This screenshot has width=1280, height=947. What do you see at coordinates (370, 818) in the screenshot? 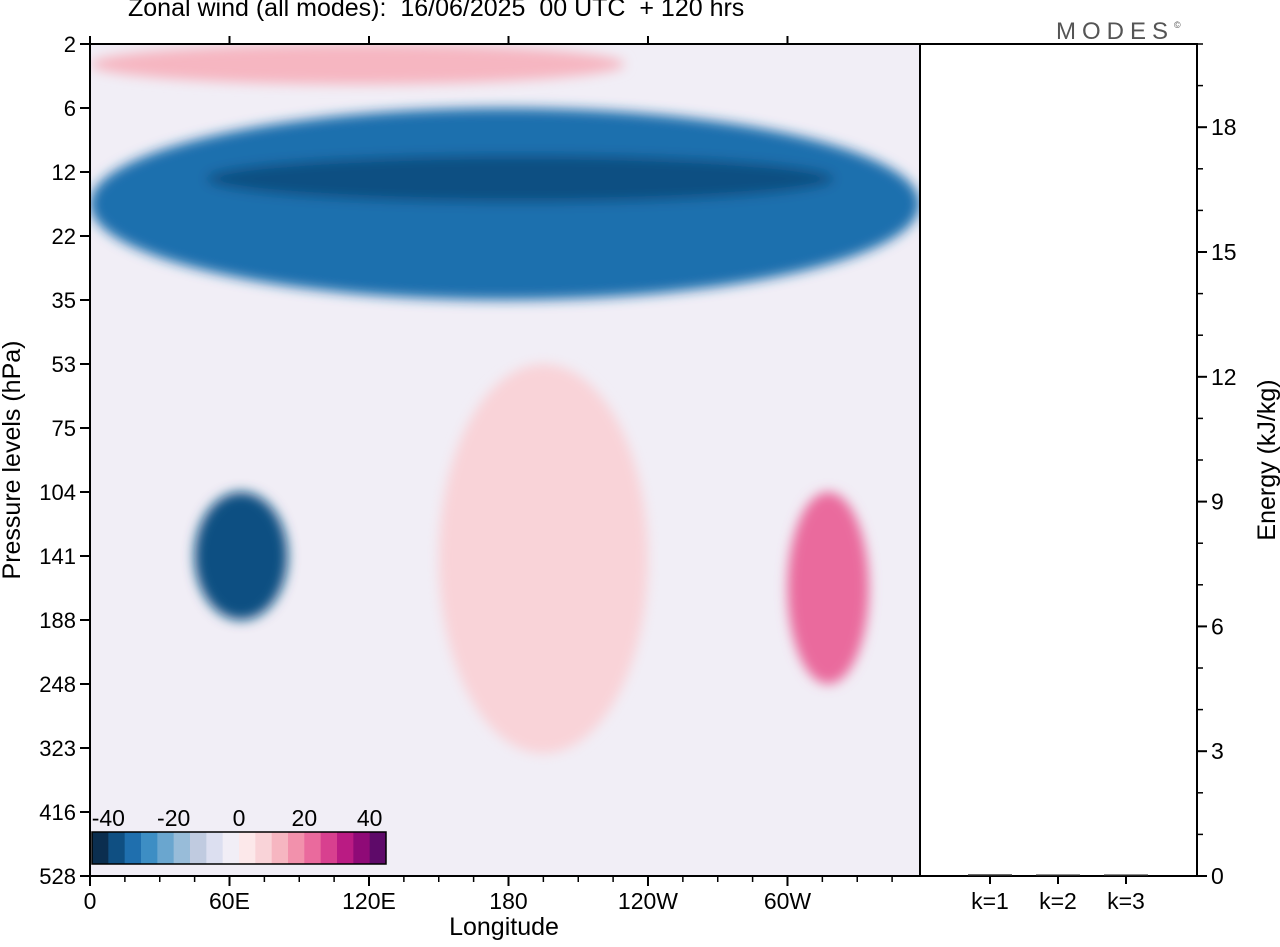
I see `colorbar-label: 40` at bounding box center [370, 818].